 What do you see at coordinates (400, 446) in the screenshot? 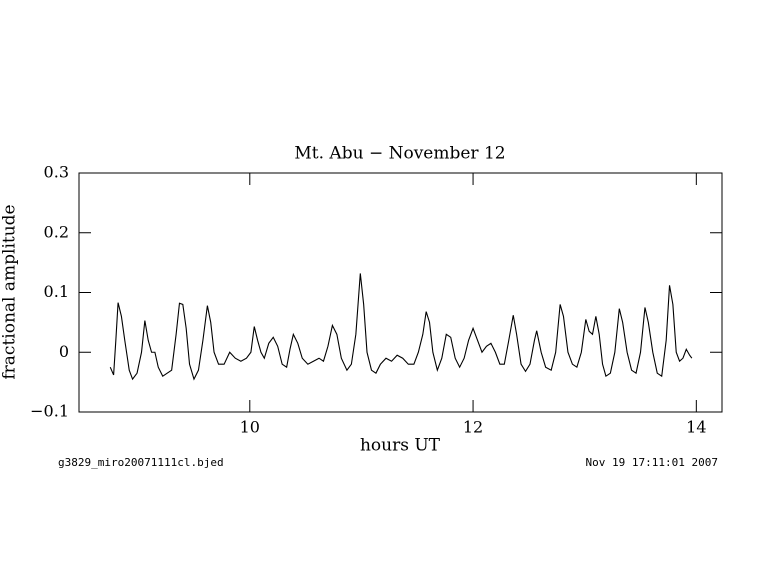
I see `x-axis-label: hours UT` at bounding box center [400, 446].